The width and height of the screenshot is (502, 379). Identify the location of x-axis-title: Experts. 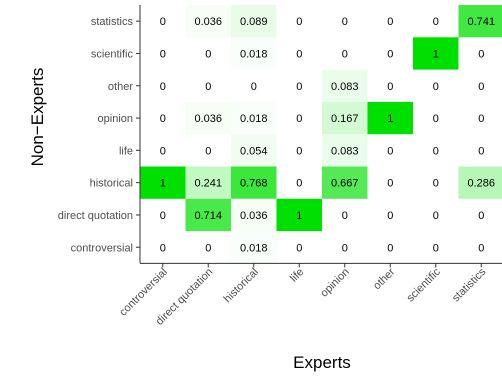
(322, 362).